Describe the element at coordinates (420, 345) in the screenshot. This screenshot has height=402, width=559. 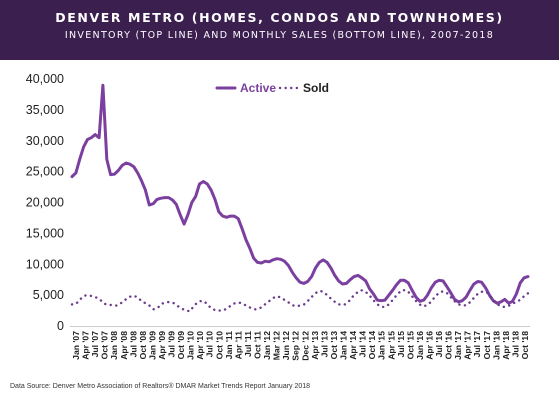
I see `x-tick-label: Jan '16` at that location.